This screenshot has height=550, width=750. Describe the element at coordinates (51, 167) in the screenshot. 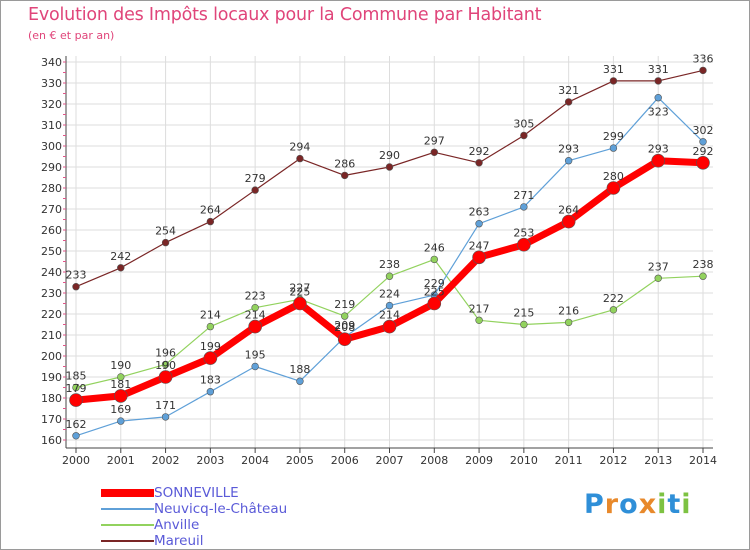

I see `y-tick-label: 290` at that location.